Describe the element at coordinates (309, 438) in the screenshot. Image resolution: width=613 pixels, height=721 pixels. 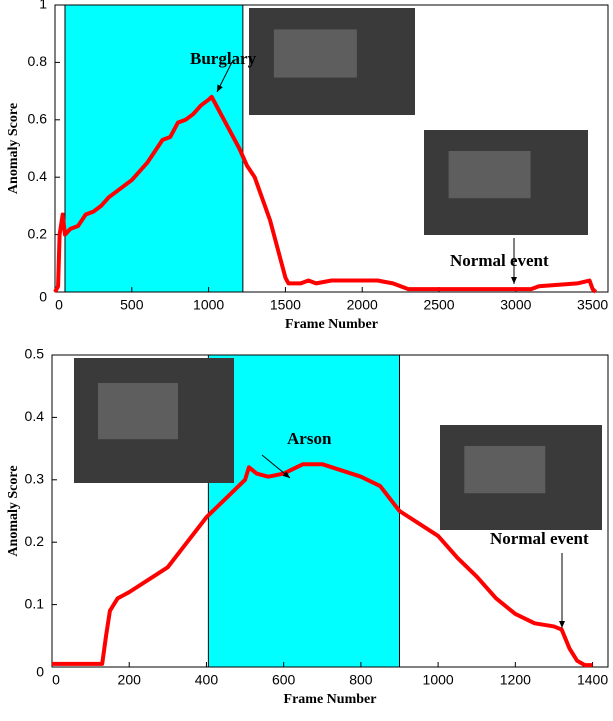
I see `annotation: Arson` at that location.